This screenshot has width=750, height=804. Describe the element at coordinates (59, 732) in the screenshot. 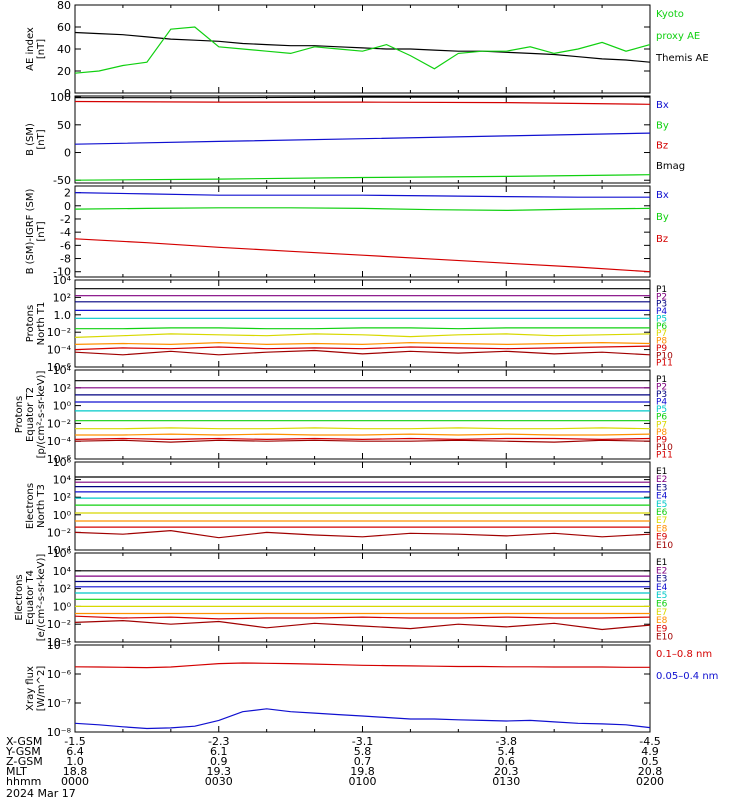

I see `y-tick-label: 10⁻⁸` at that location.